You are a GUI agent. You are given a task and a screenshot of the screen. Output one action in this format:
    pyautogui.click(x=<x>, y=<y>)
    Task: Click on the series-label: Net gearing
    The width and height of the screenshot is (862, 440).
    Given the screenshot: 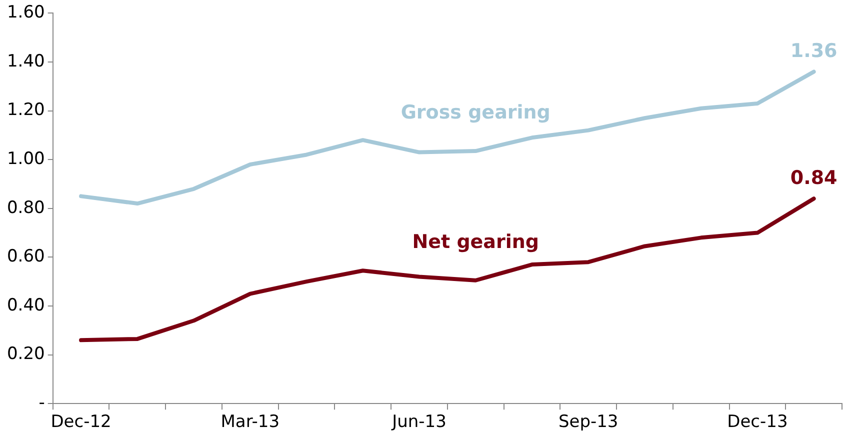 What is the action you would take?
    pyautogui.click(x=476, y=241)
    